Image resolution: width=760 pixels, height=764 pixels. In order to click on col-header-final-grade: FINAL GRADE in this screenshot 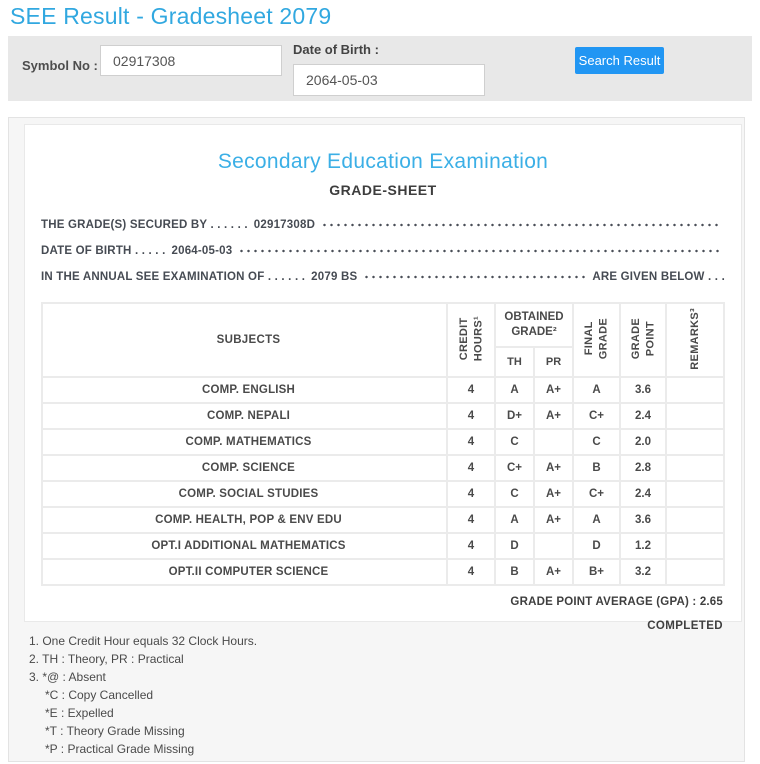, I will do `click(596, 340)`.